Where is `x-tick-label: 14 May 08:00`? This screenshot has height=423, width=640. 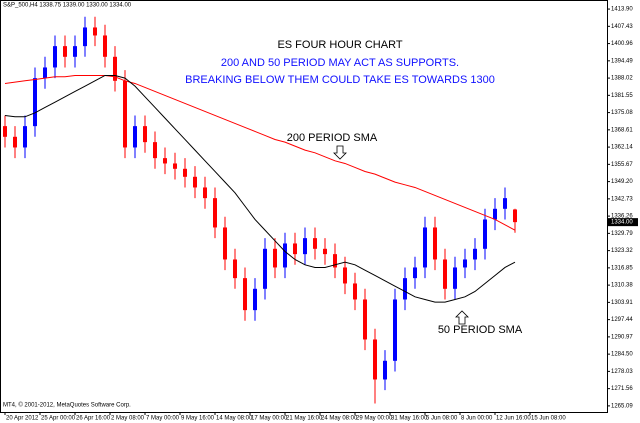
x-tick-label: 14 May 08:00 is located at coordinates (234, 419).